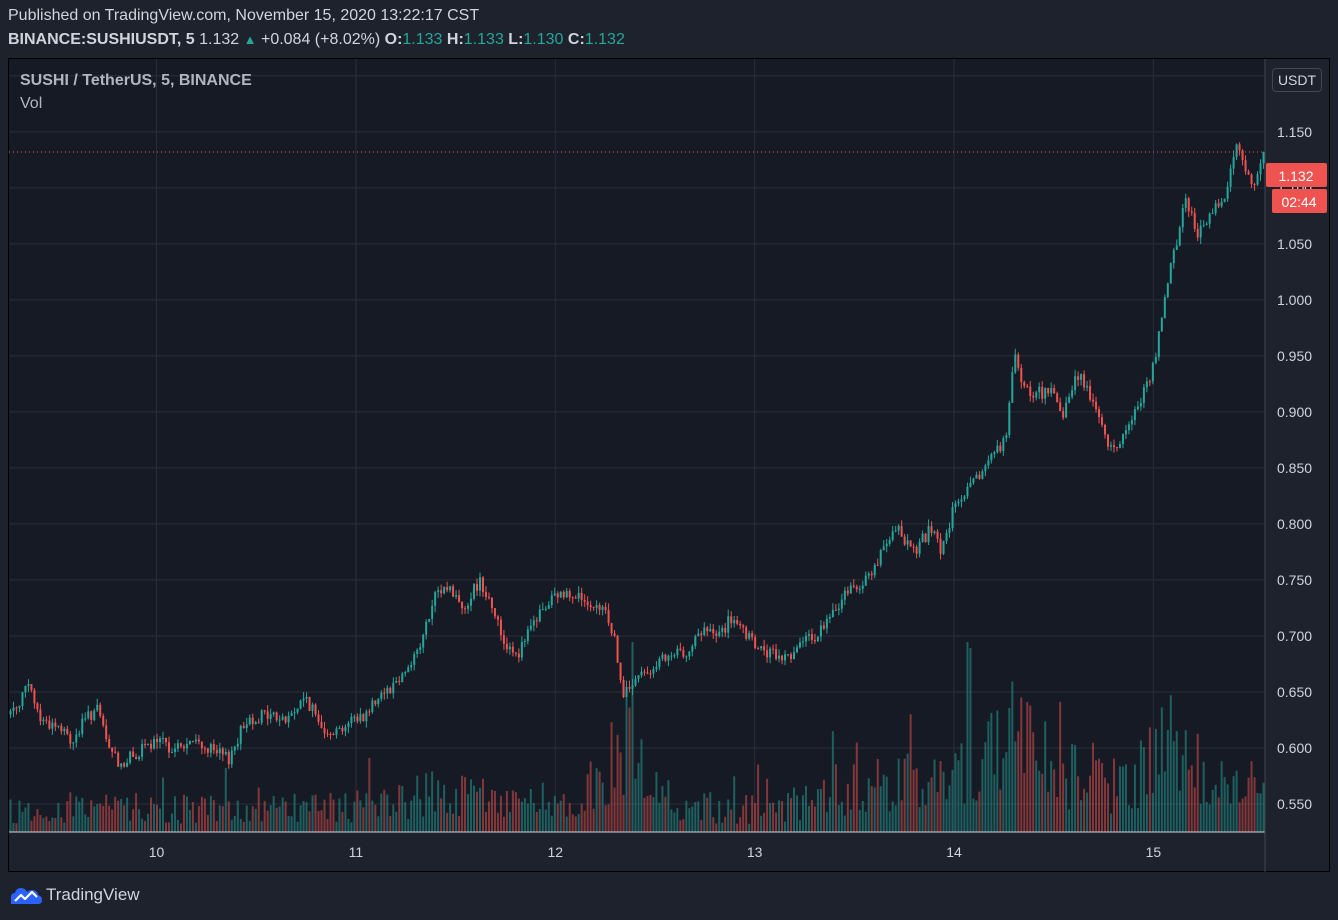 The height and width of the screenshot is (920, 1338). What do you see at coordinates (26, 895) in the screenshot?
I see `tradingview-logo-icon` at bounding box center [26, 895].